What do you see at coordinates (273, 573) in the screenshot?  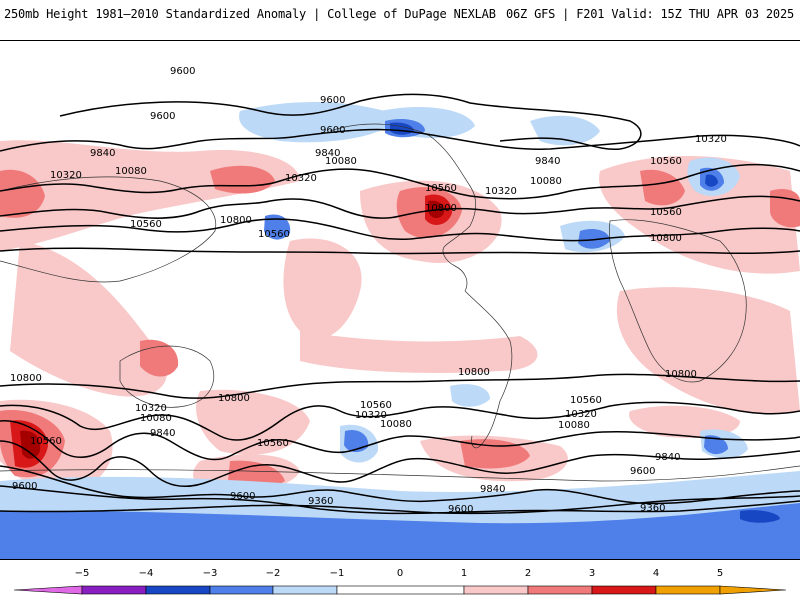 I see `colorbar-tick: −2` at bounding box center [273, 573].